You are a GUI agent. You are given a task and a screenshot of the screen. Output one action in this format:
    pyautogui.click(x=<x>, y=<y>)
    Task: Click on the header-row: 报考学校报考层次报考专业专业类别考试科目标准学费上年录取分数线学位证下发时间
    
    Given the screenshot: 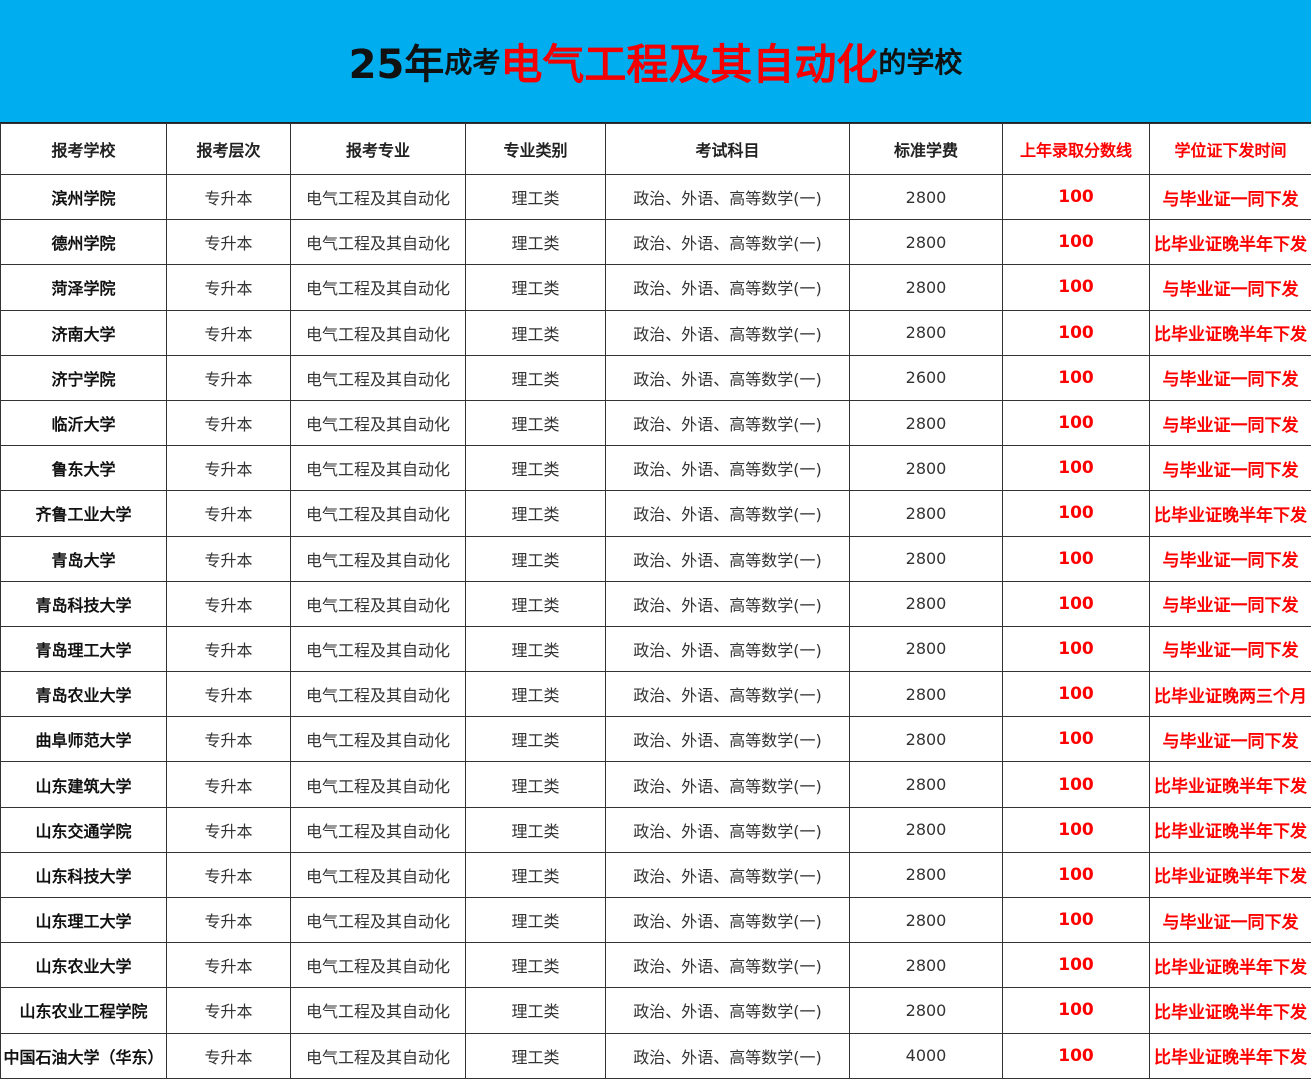 What is the action you would take?
    pyautogui.click(x=656, y=149)
    